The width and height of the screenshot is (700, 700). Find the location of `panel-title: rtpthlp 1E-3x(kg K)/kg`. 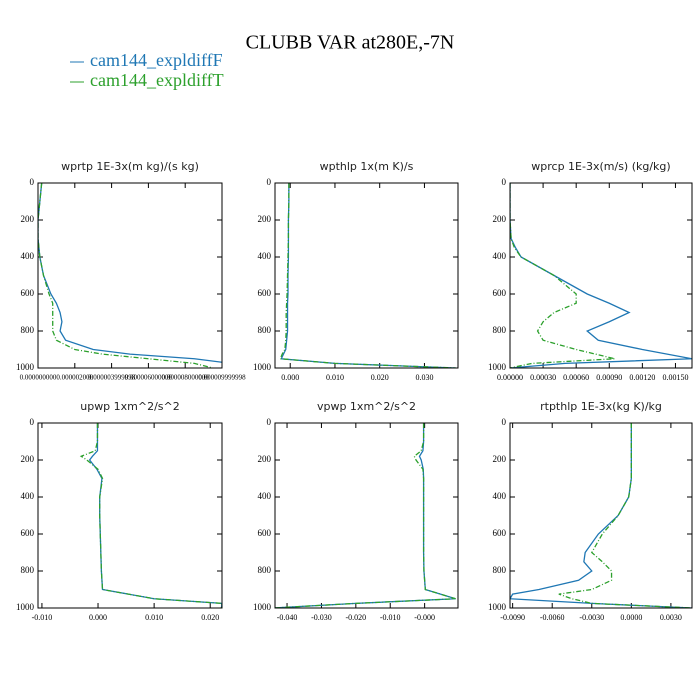

panel-title: rtpthlp 1E-3x(kg K)/kg is located at coordinates (601, 406).